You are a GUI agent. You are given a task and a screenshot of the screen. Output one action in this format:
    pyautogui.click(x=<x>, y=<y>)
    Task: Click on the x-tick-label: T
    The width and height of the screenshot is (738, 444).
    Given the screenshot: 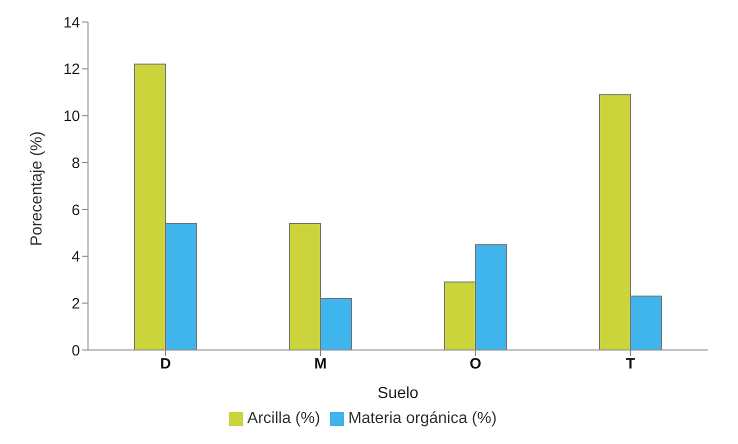 What is the action you would take?
    pyautogui.click(x=631, y=364)
    